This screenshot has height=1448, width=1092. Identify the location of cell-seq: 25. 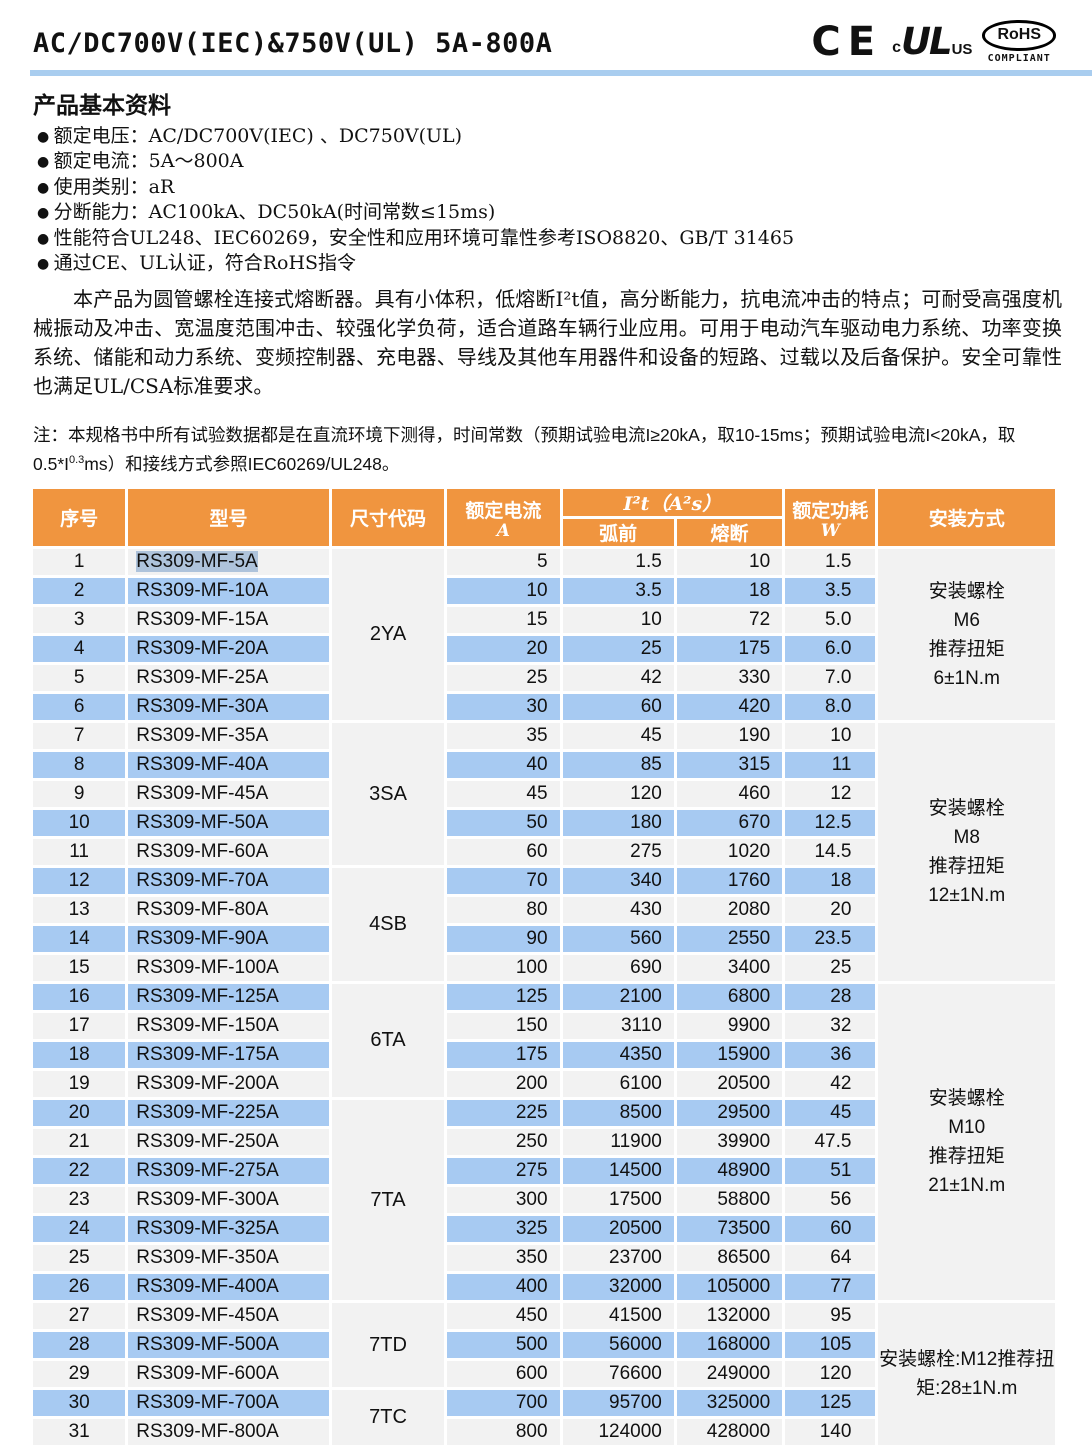
(79, 1258).